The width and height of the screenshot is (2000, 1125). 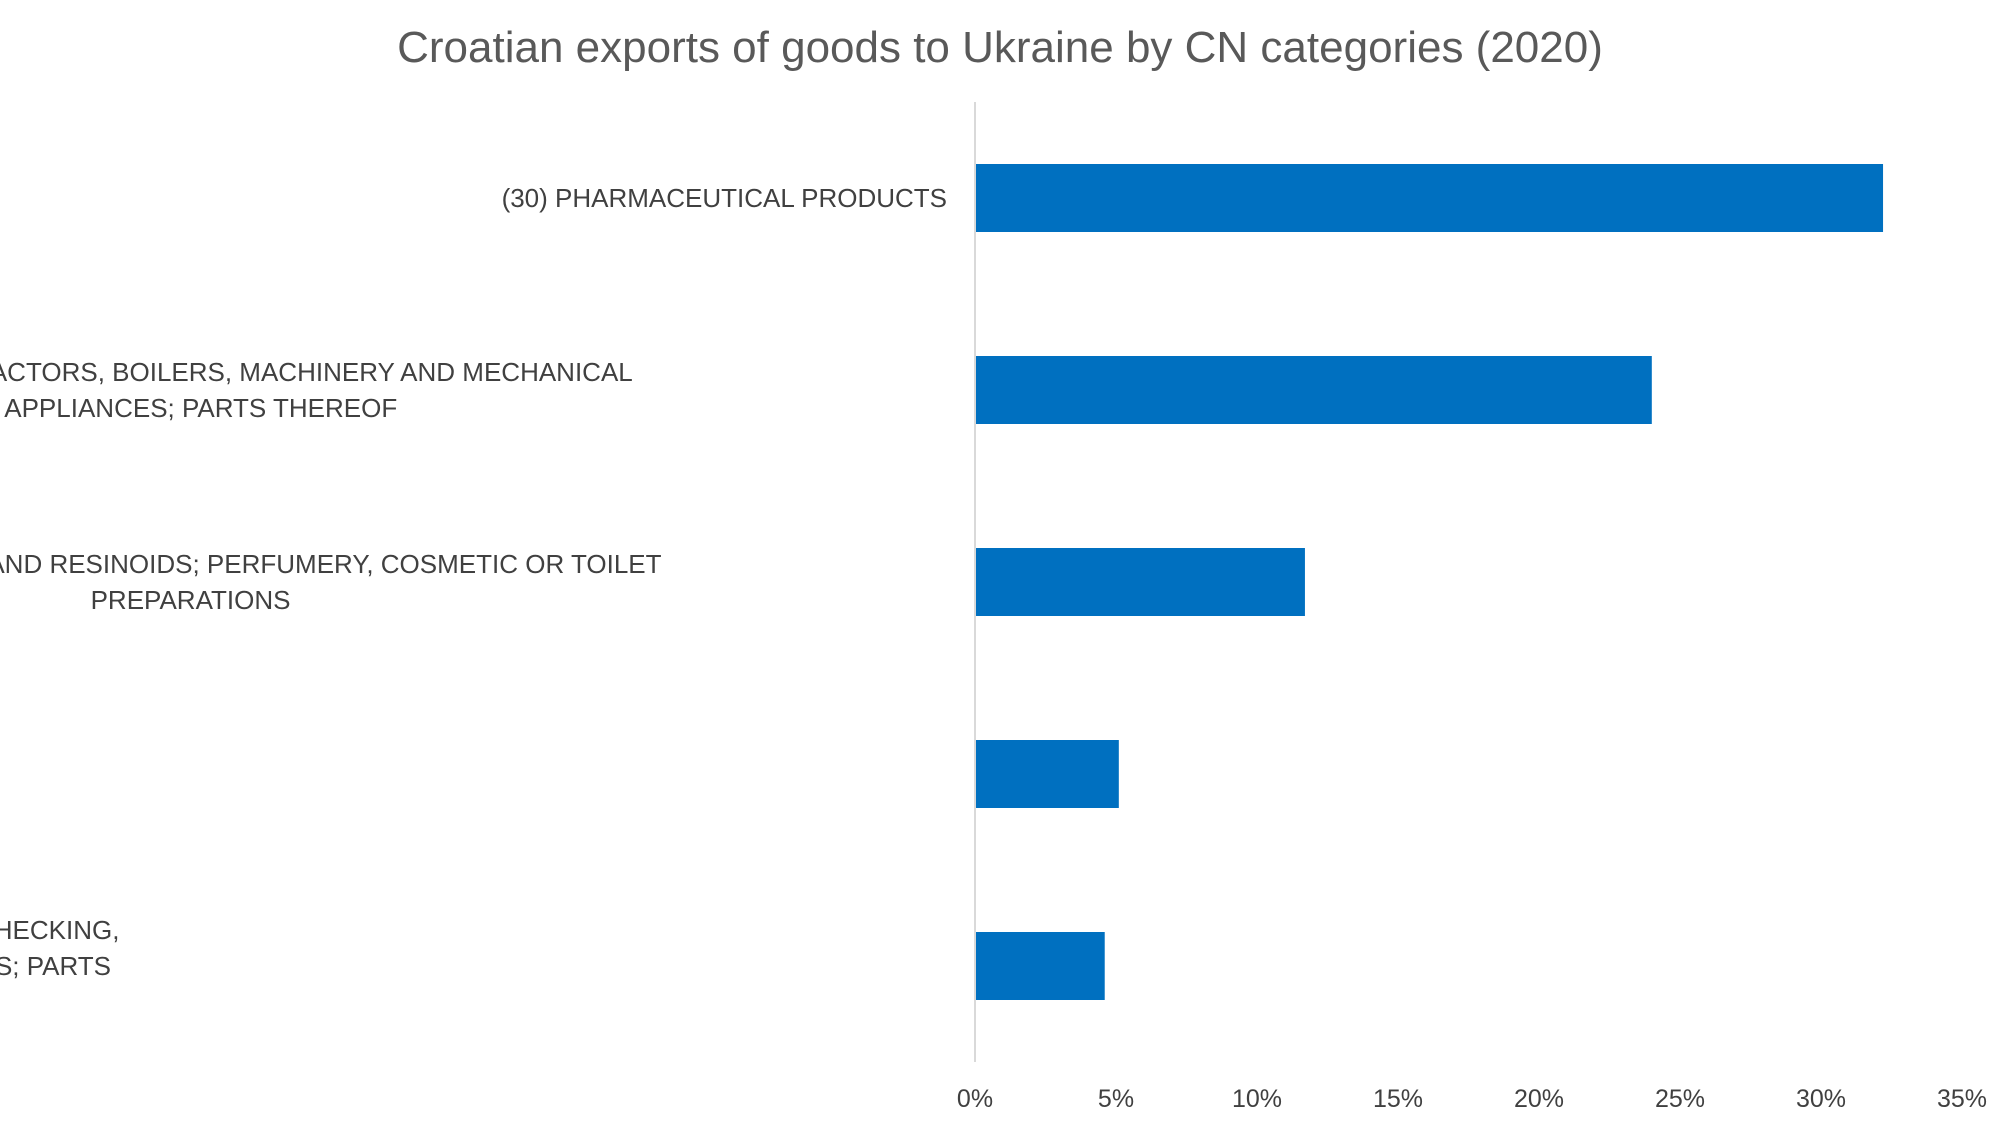 I want to click on x-tick-label: 0%, so click(x=975, y=1099).